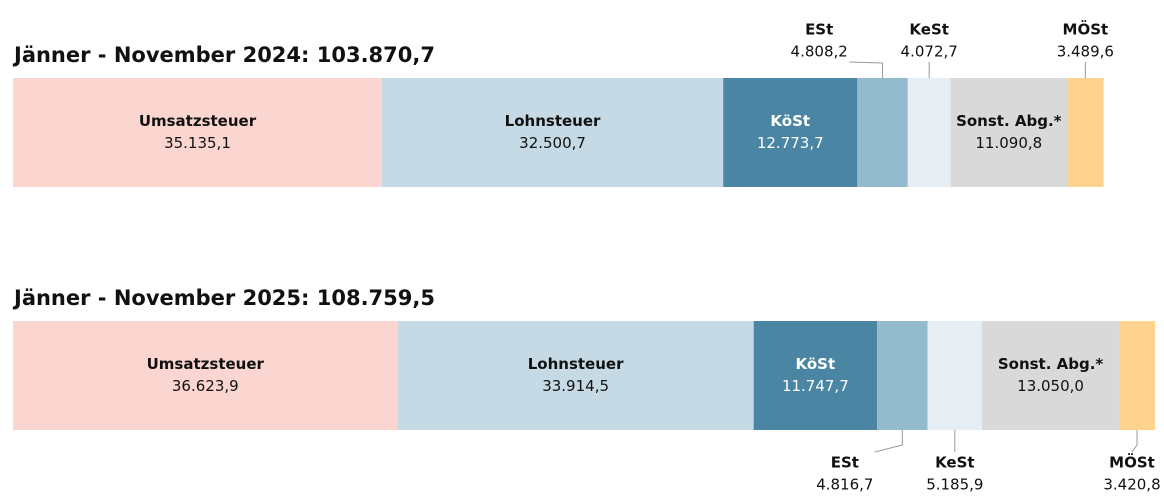  I want to click on value-label: 33.914,5, so click(575, 386).